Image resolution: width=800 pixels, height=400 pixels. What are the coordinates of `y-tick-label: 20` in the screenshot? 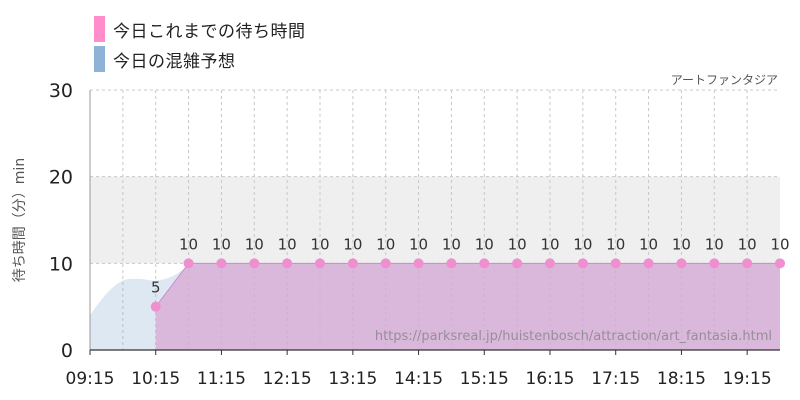 It's located at (61, 178).